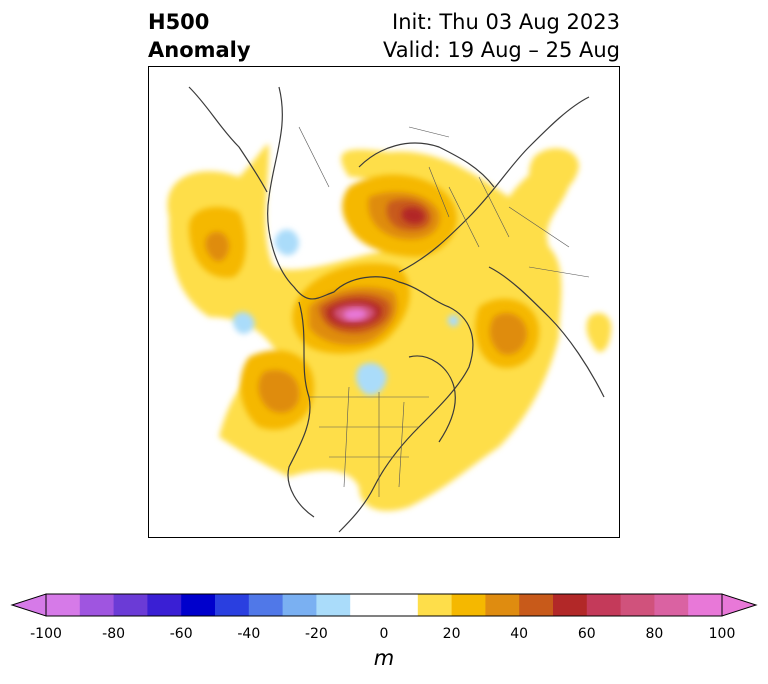 The image size is (768, 684). I want to click on colorbar-tick-label: 40, so click(519, 634).